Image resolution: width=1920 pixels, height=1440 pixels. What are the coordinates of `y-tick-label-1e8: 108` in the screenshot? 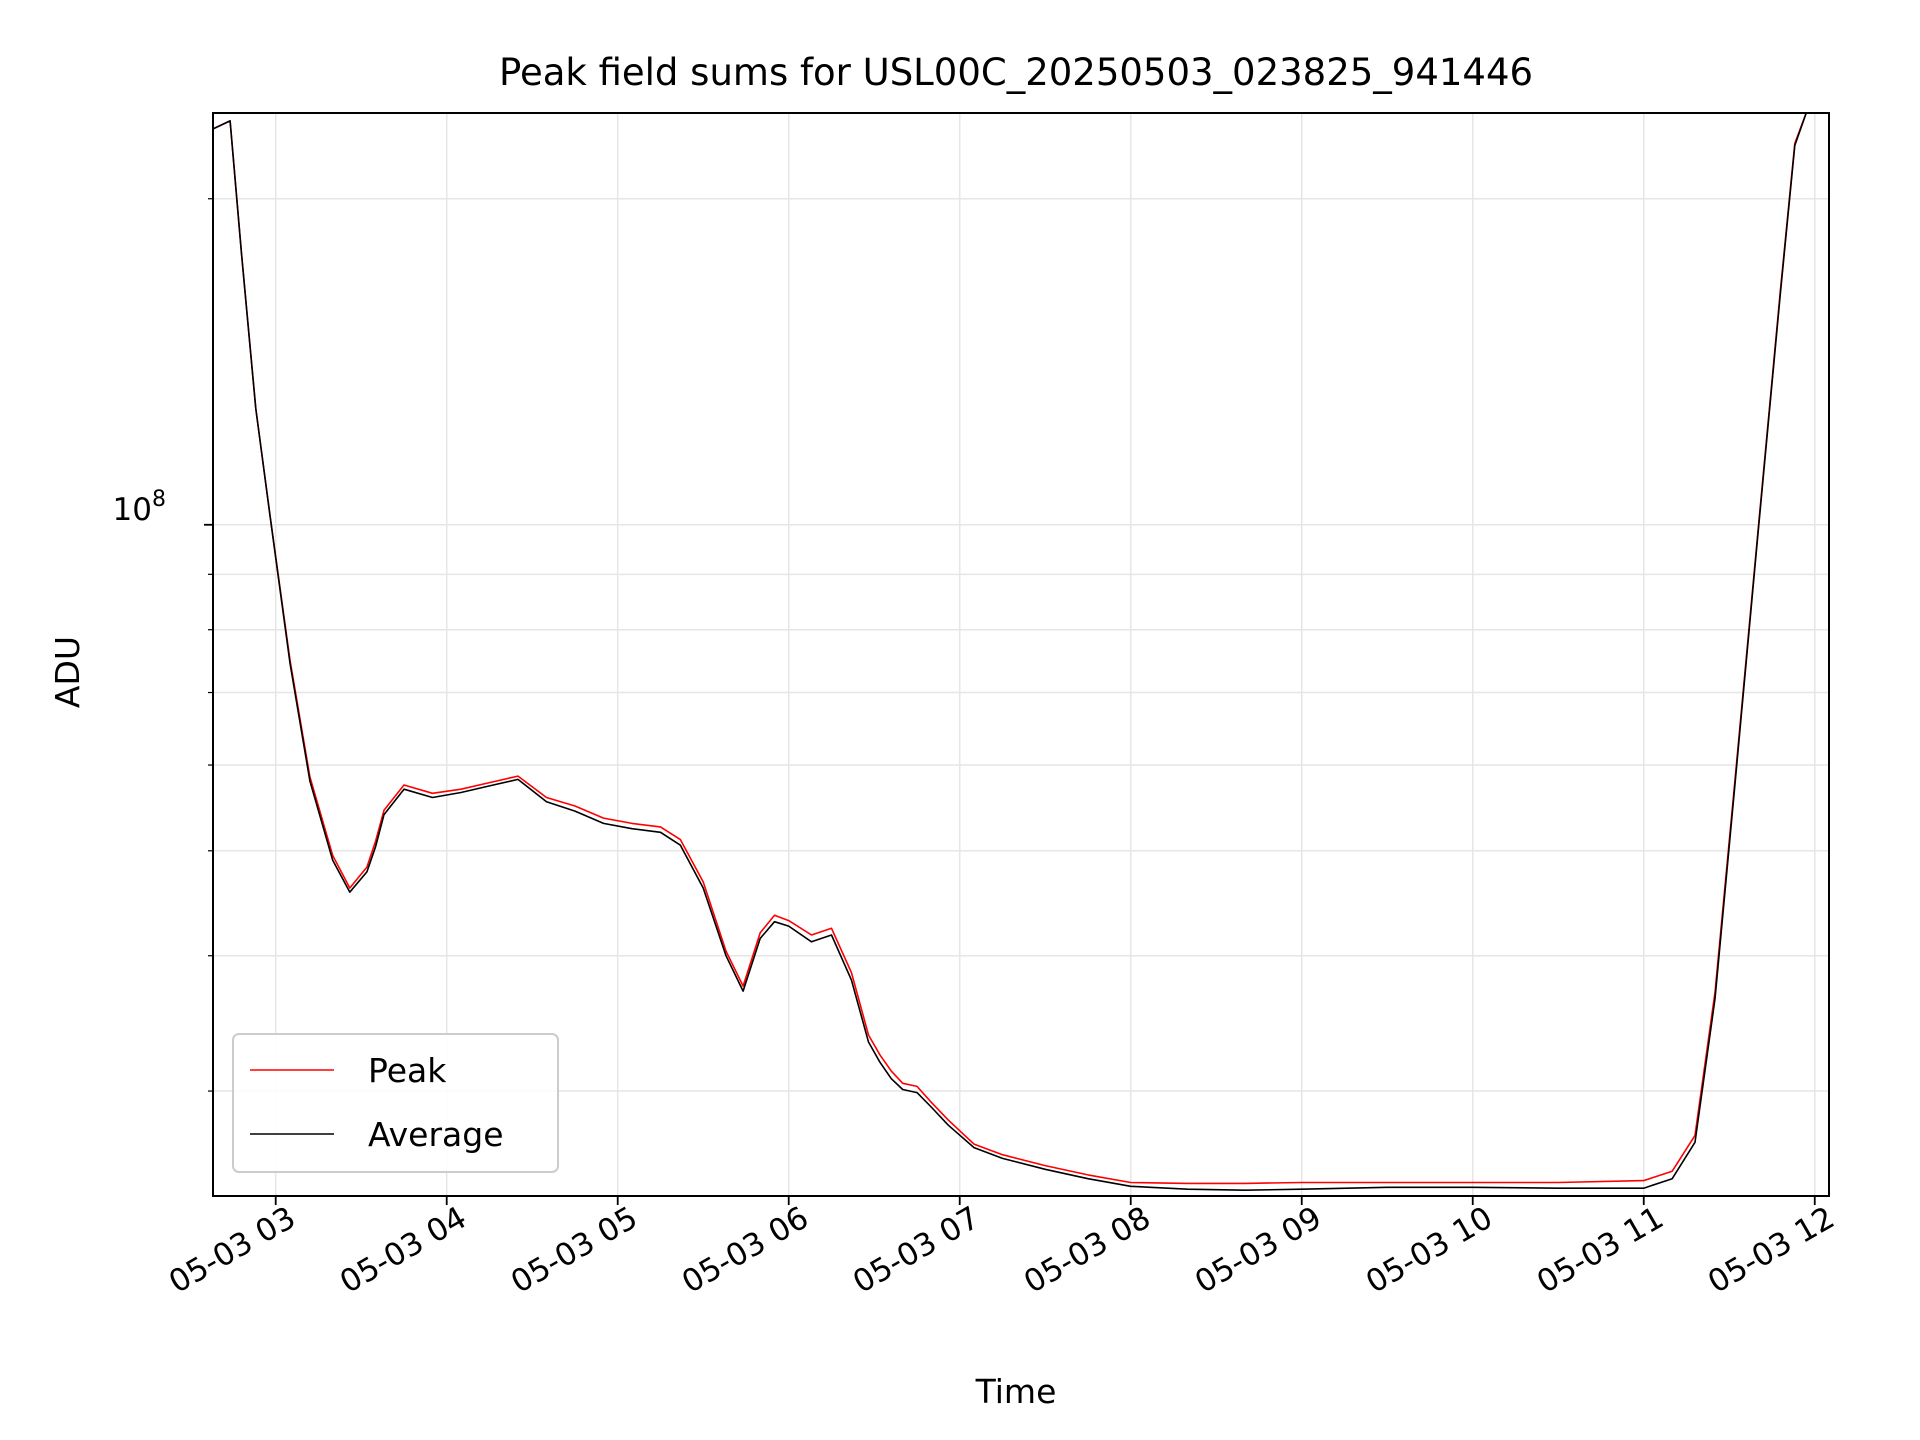 It's located at (139, 507).